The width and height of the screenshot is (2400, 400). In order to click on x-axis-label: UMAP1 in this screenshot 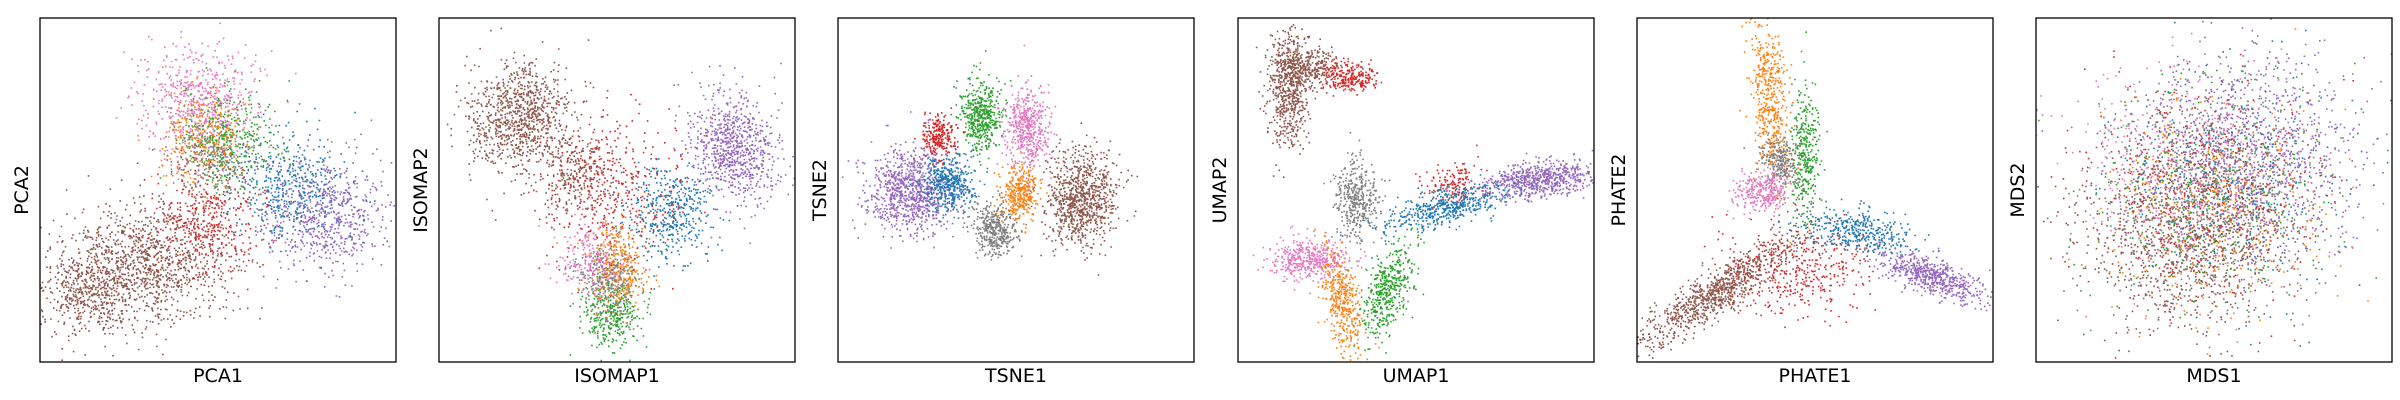, I will do `click(1416, 376)`.